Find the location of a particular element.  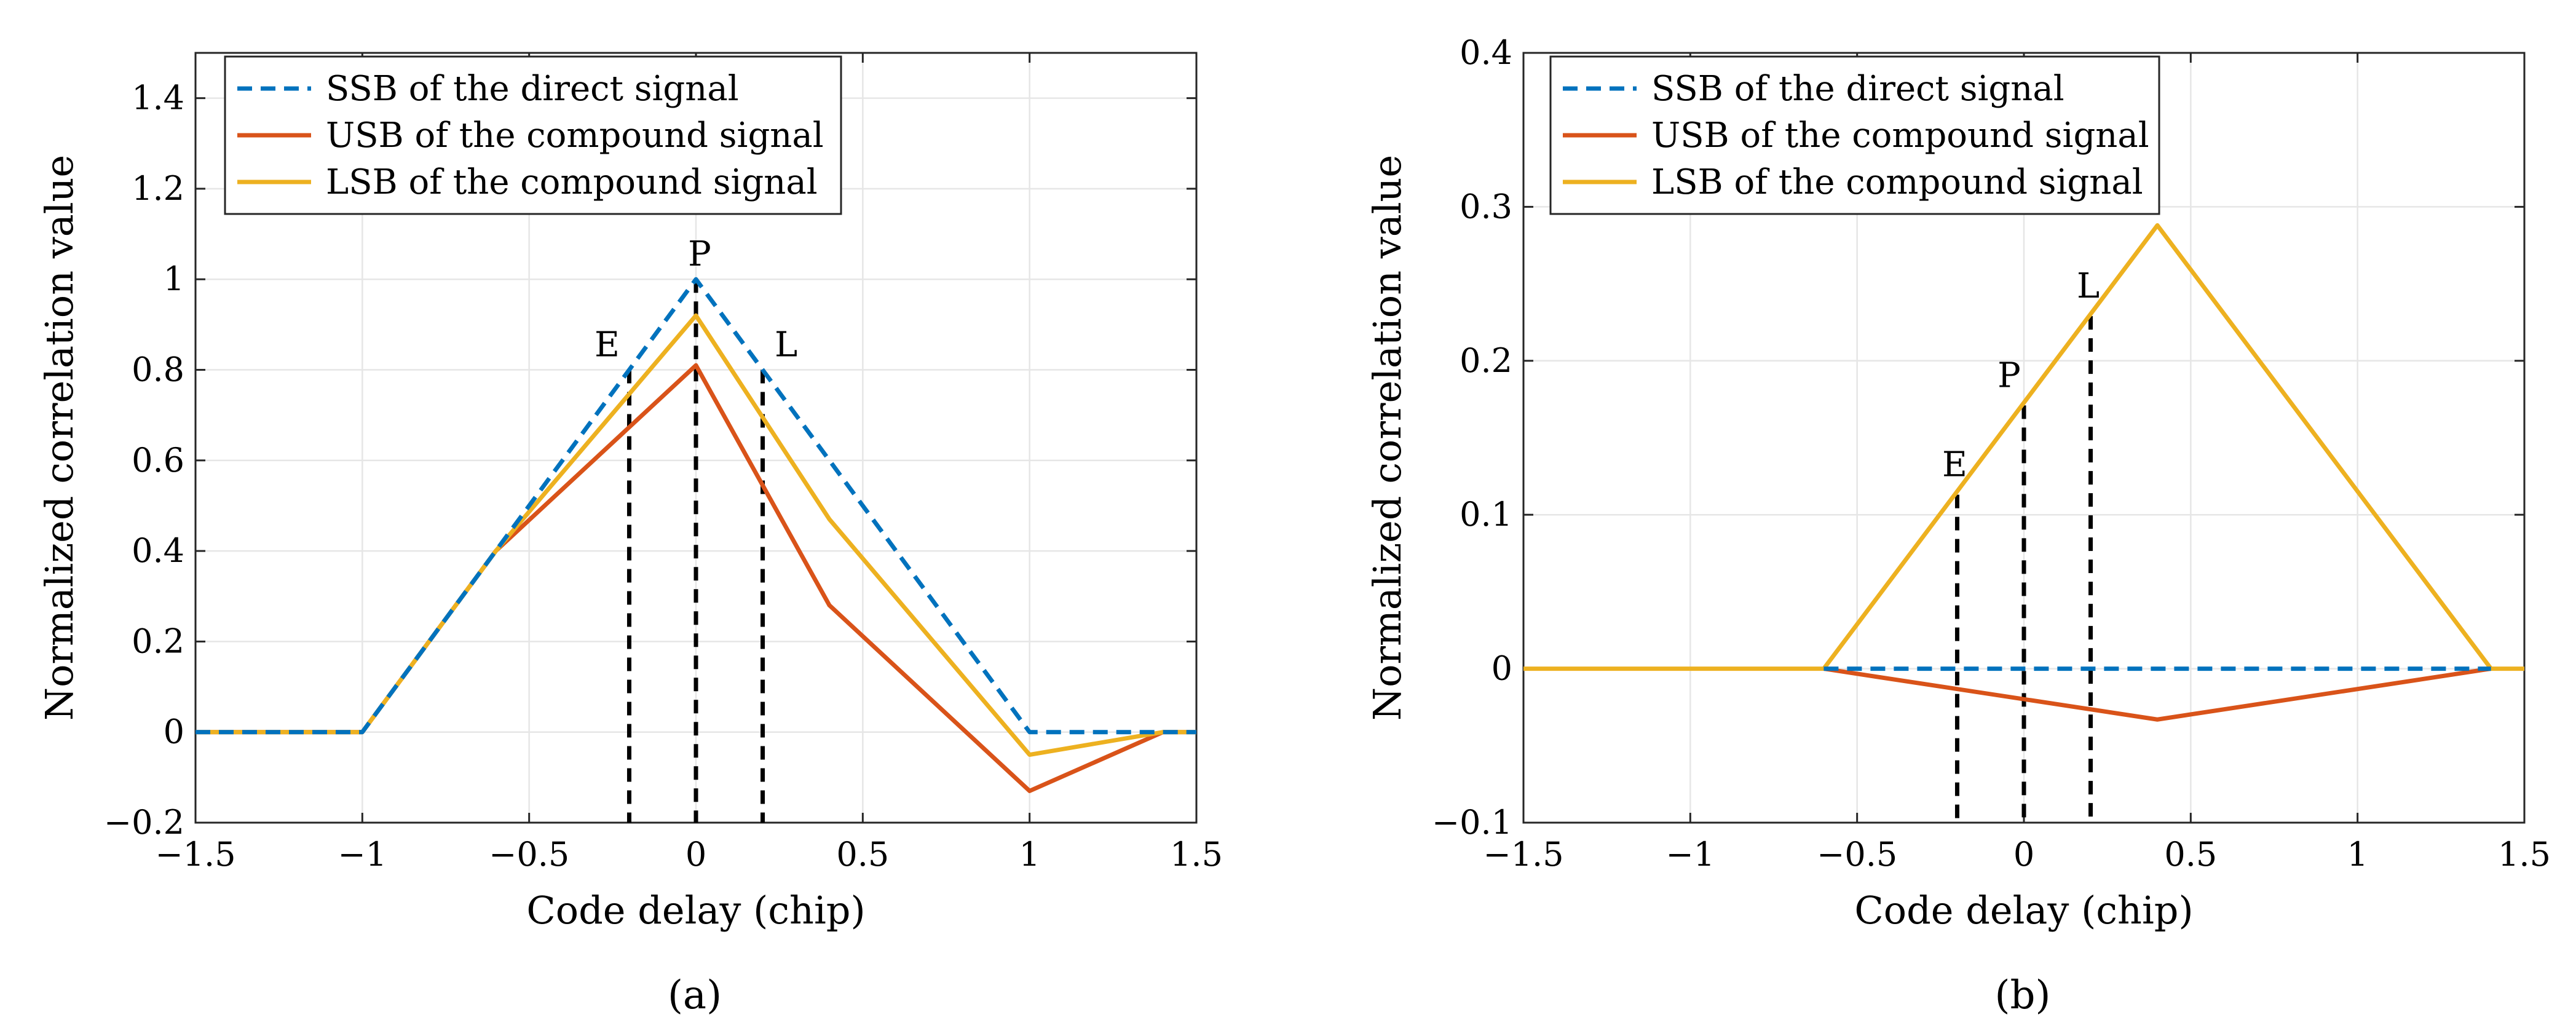

y-tick-label: 0.1 is located at coordinates (1486, 514).